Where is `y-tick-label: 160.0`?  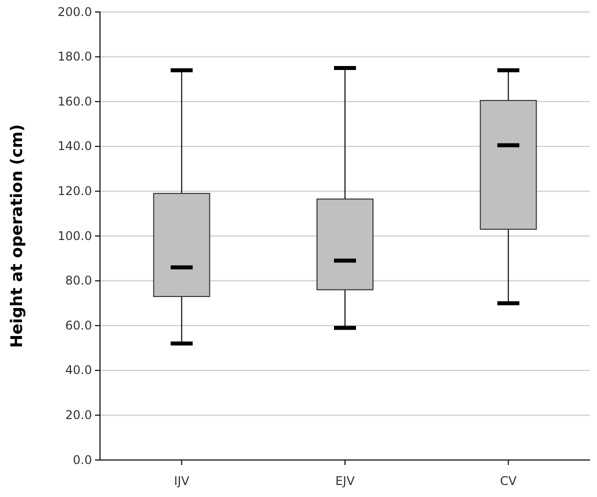 y-tick-label: 160.0 is located at coordinates (75, 101).